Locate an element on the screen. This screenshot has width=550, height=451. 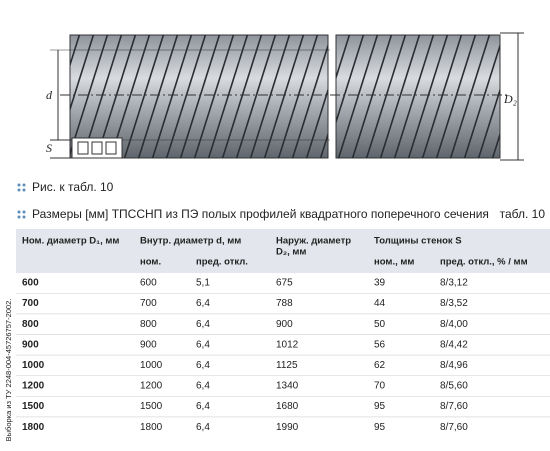
subheader-cell: ном. is located at coordinates (150, 262).